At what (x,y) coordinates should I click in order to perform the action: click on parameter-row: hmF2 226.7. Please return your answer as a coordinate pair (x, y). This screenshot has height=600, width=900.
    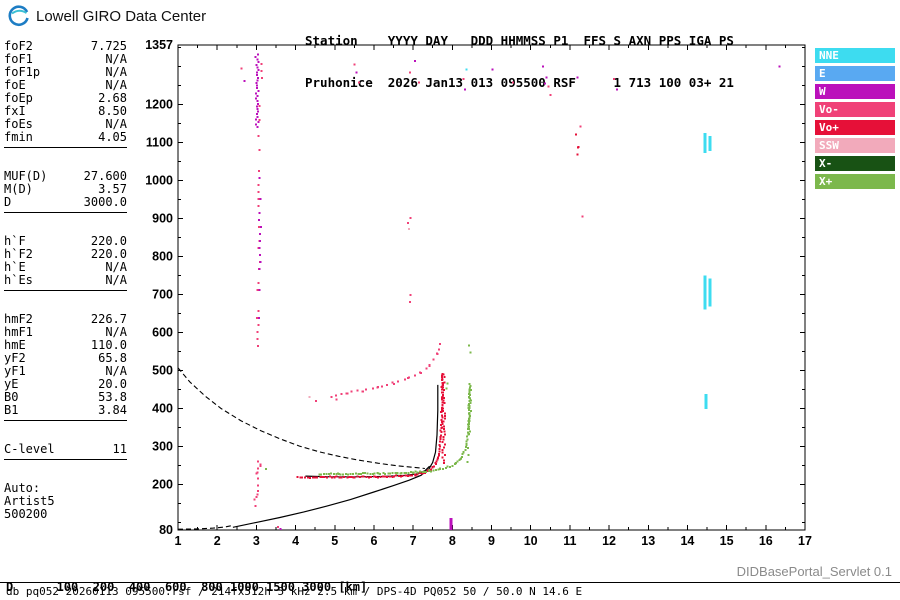
    Looking at the image, I should click on (65, 319).